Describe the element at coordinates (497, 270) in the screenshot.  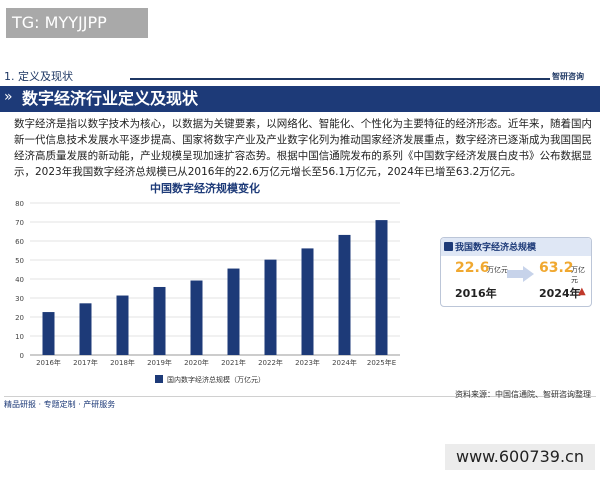
I see `start-unit: 万亿元` at that location.